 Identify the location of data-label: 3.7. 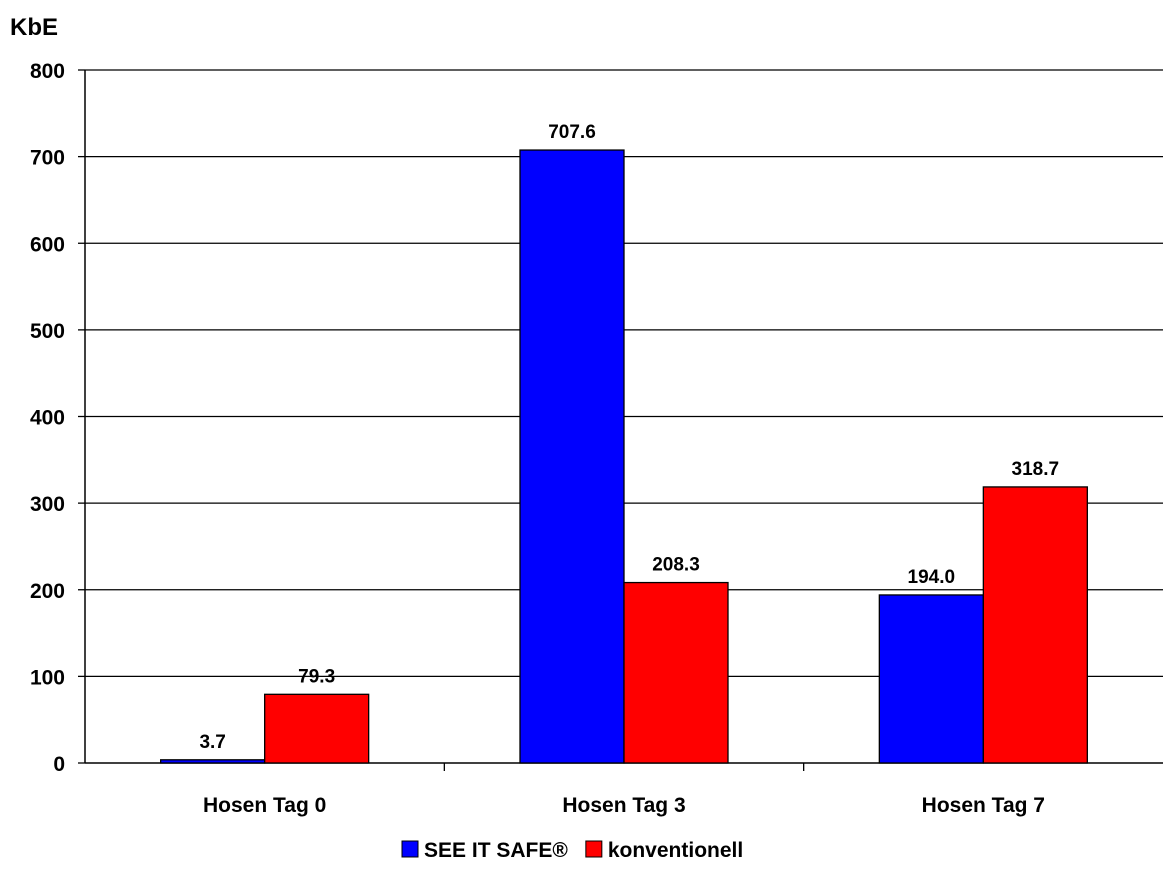
(212, 742).